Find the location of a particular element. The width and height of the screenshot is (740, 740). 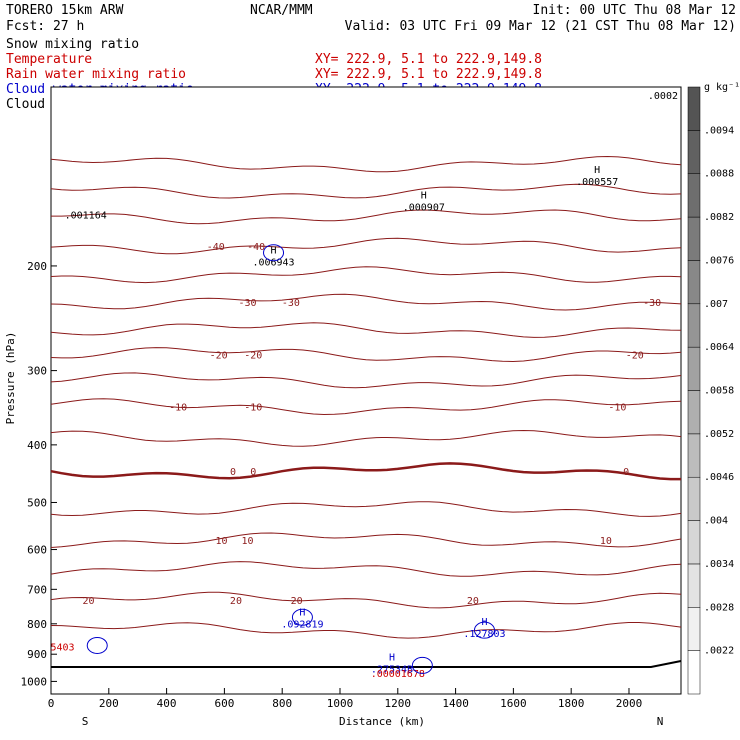

colorbar-label: .0094 is located at coordinates (719, 130).